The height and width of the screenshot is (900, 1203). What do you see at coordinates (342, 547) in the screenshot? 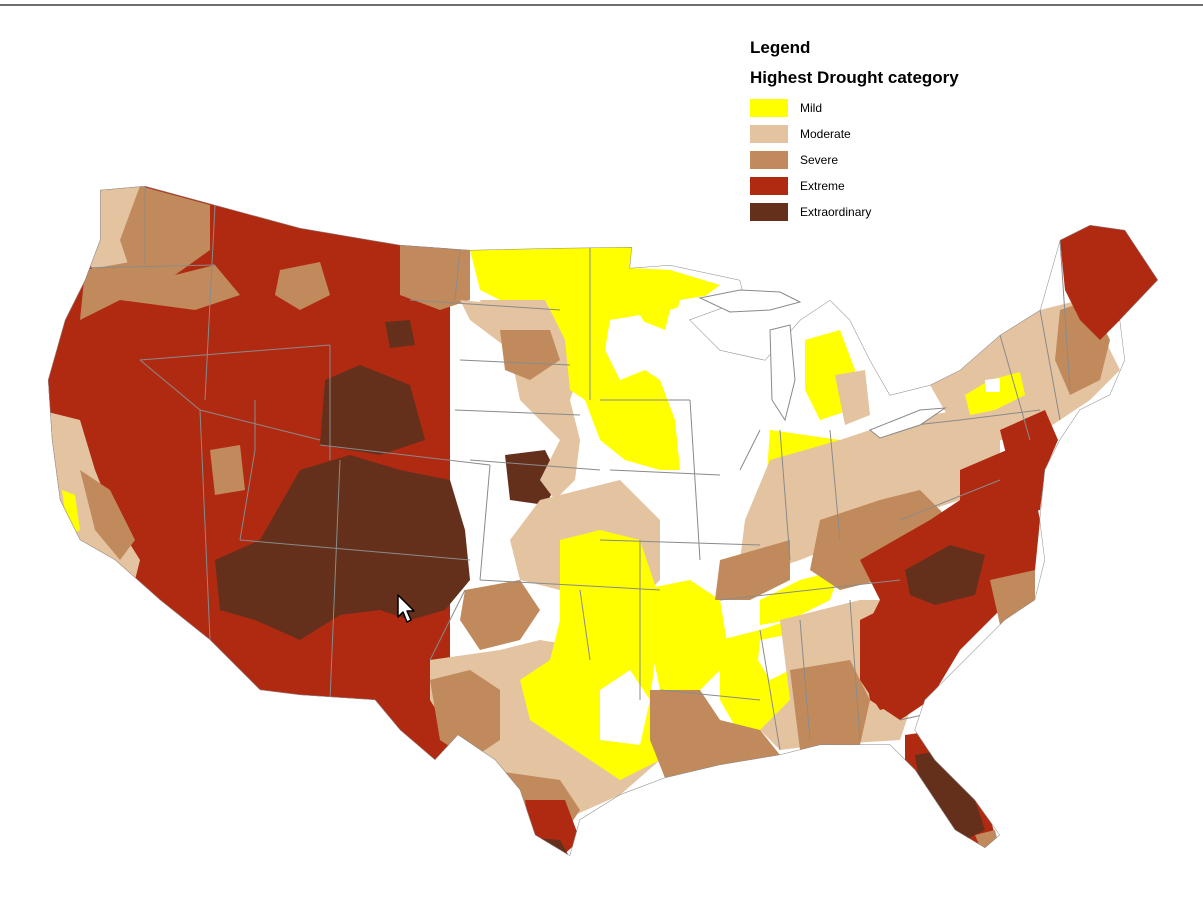
I see `region-four-corners` at bounding box center [342, 547].